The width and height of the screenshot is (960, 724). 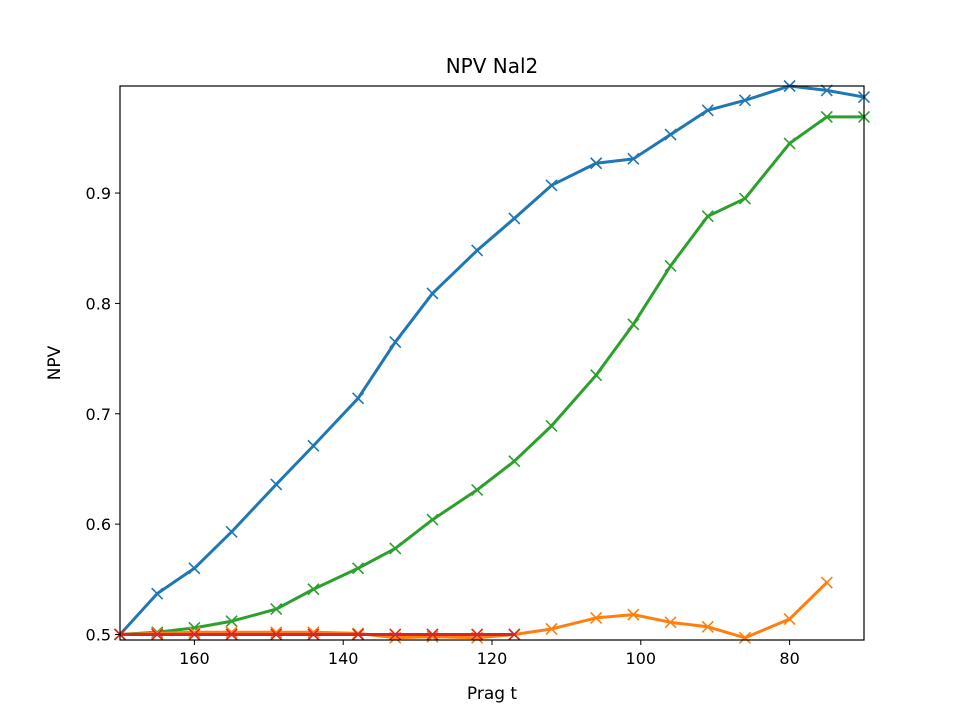 I want to click on y-axis-label: NPV, so click(x=55, y=362).